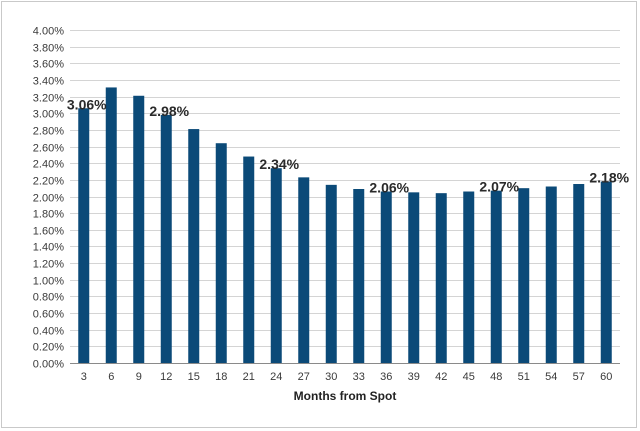  I want to click on y-tick-label: 0.20%, so click(48, 348).